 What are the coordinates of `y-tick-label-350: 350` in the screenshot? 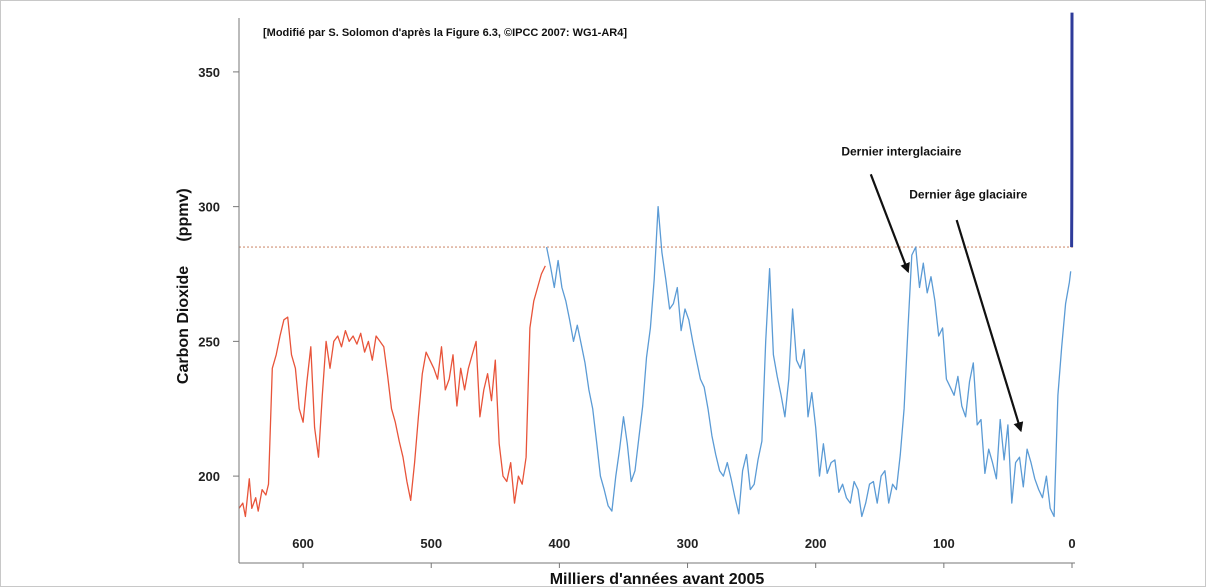 It's located at (209, 72).